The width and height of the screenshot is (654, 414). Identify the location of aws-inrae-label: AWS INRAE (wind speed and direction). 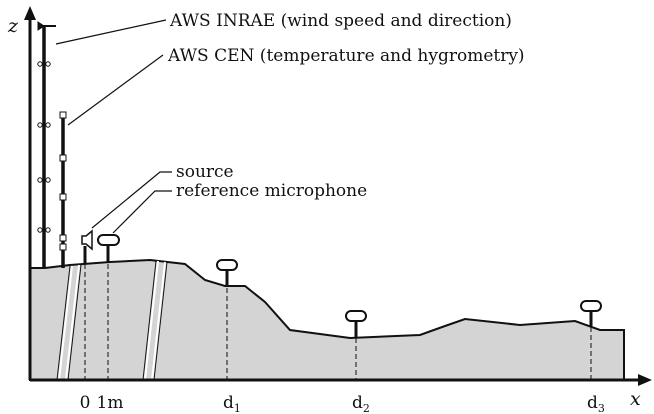
(340, 21).